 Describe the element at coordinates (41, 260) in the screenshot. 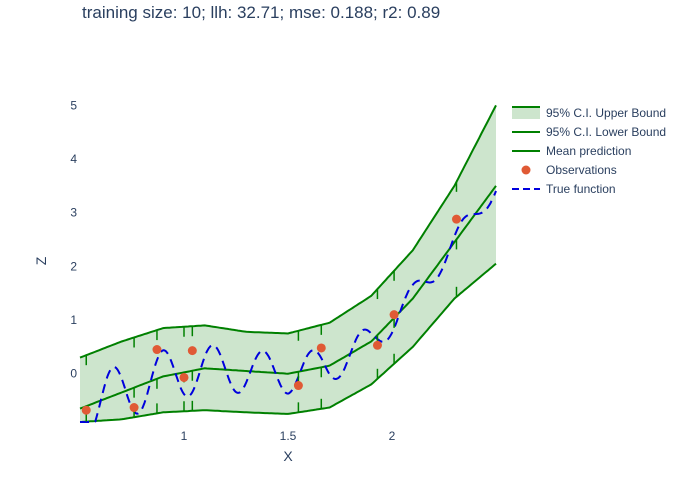

I see `y-axis-title: Z` at that location.